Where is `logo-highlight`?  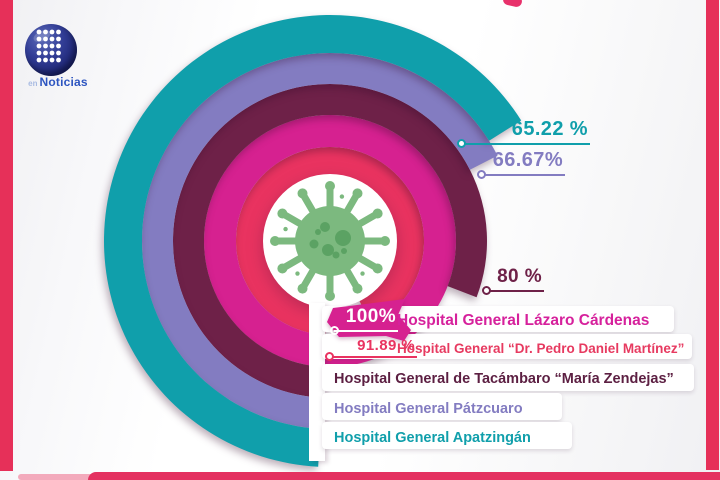
logo-highlight is located at coordinates (42, 36).